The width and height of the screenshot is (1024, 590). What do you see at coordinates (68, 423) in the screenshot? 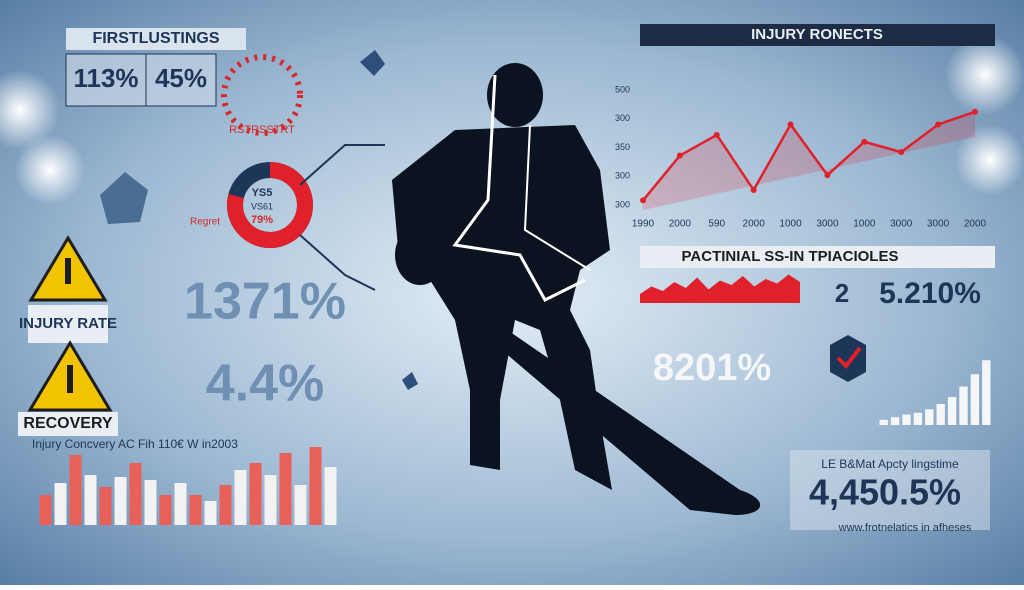
I see `warning-label: RECOVERY` at bounding box center [68, 423].